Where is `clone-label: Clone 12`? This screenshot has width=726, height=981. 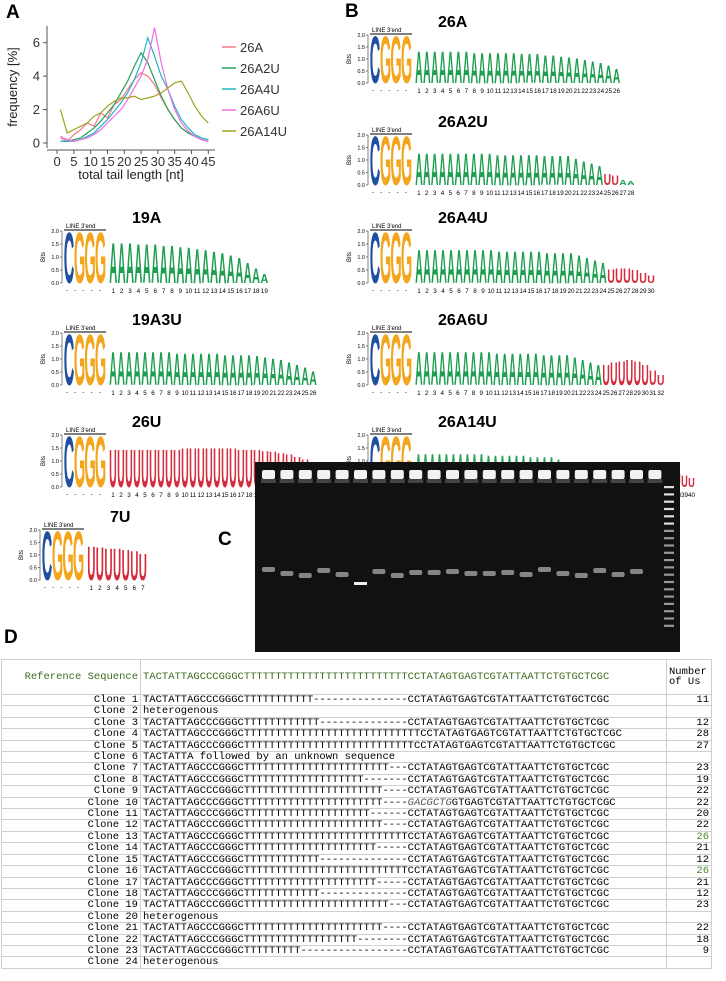
clone-label: Clone 12 is located at coordinates (112, 825).